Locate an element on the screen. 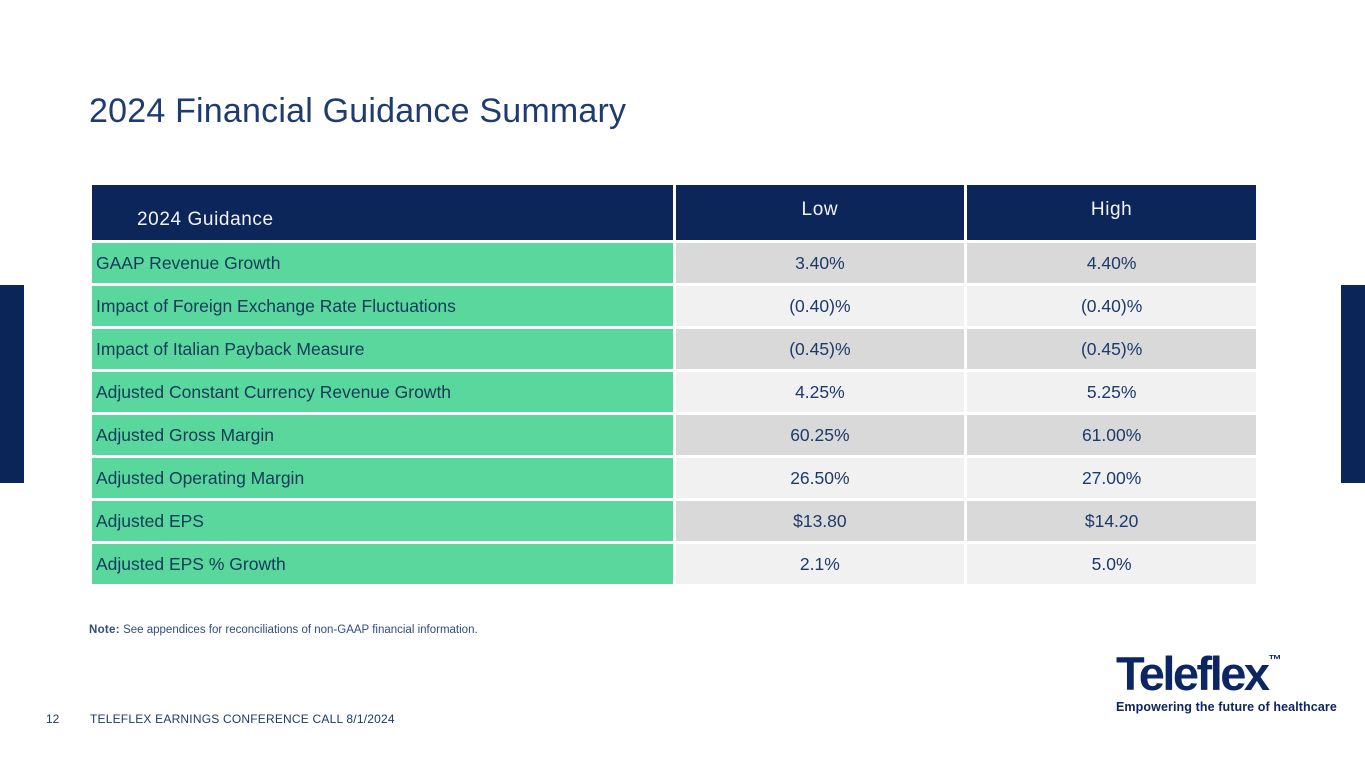 This screenshot has width=1365, height=768. row-low-value: 4.25% is located at coordinates (820, 392).